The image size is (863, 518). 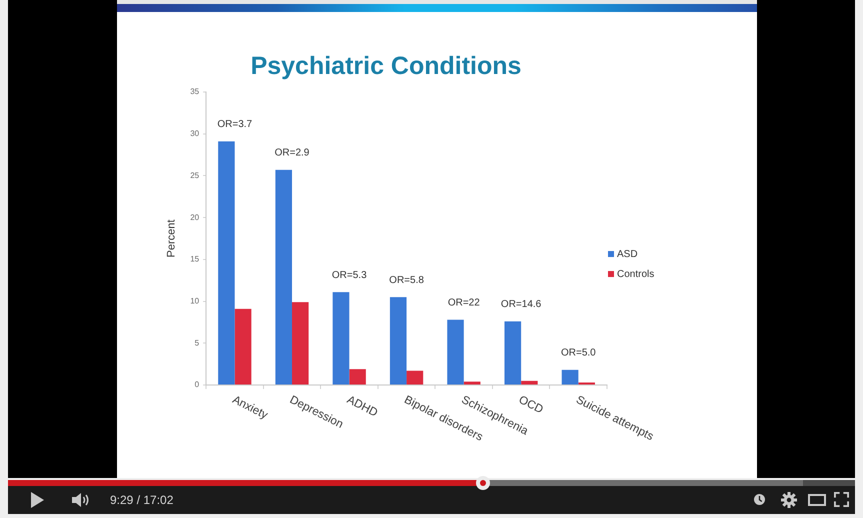 What do you see at coordinates (197, 385) in the screenshot?
I see `y-tick-label: 0` at bounding box center [197, 385].